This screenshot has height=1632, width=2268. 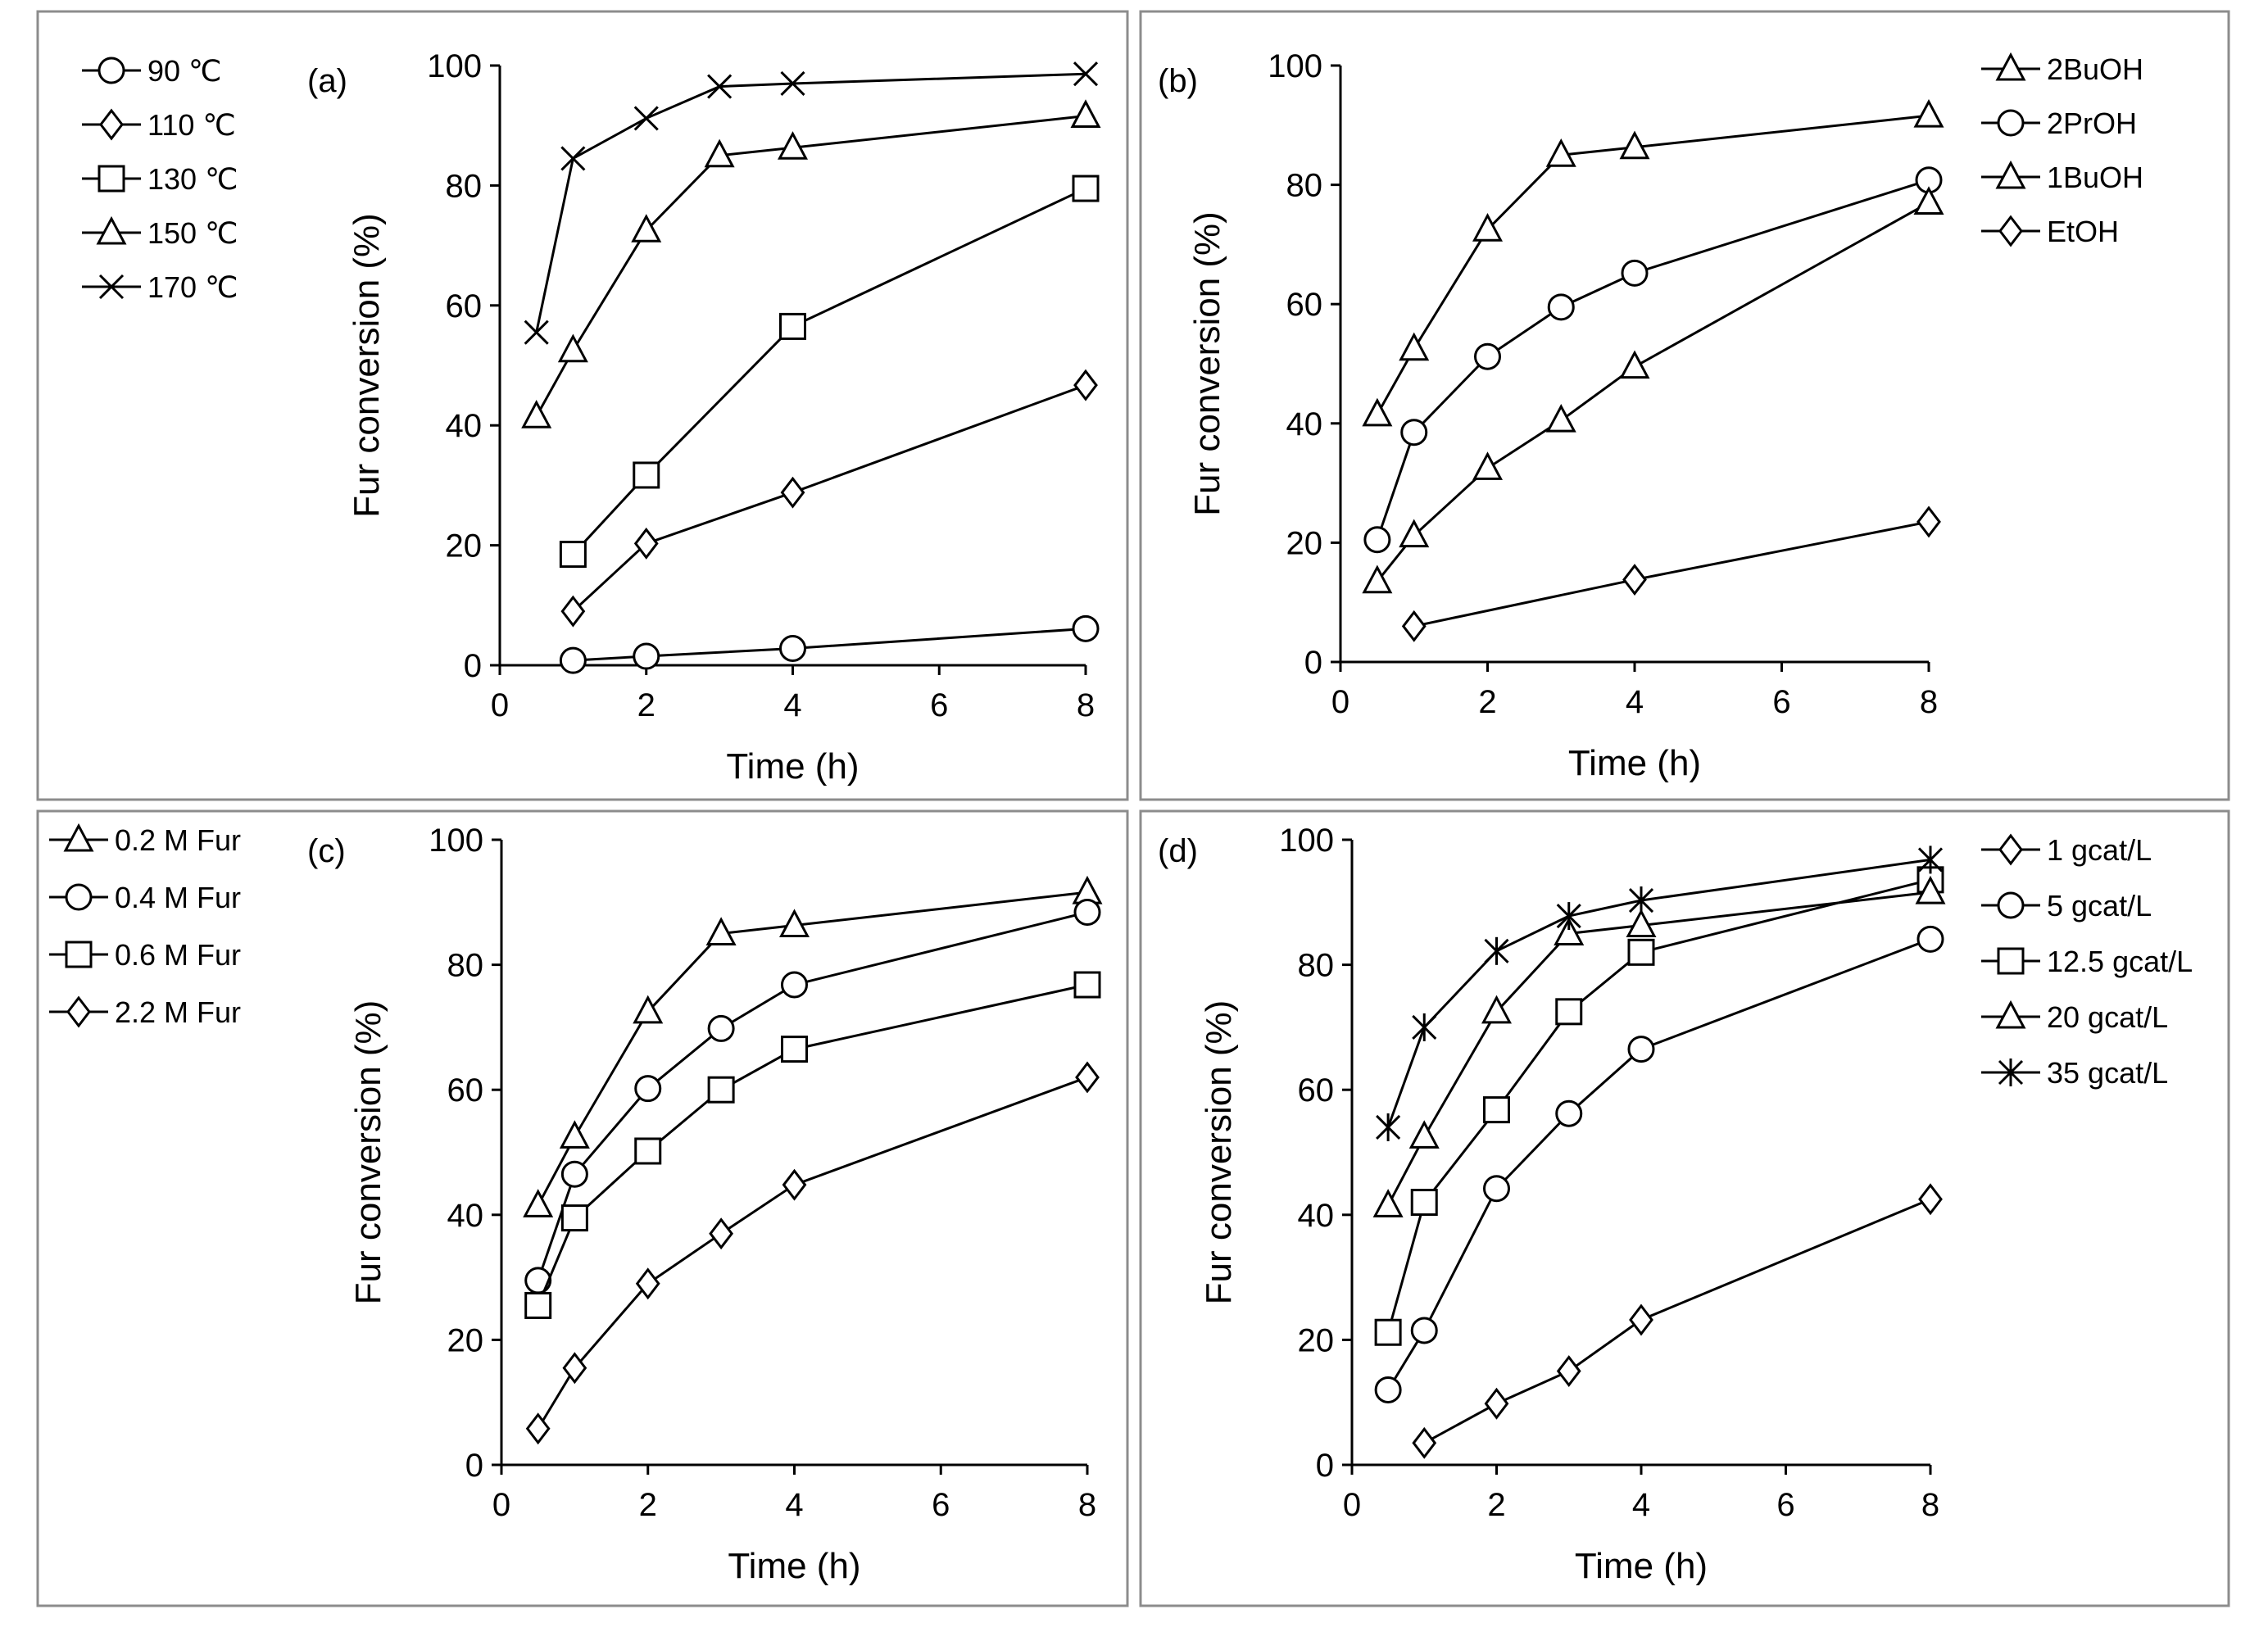 I want to click on panel-c-legend: 0.2 M Fur 0.4 M Fur 0.6 M Fur 2.2 M Fur, so click(x=145, y=926).